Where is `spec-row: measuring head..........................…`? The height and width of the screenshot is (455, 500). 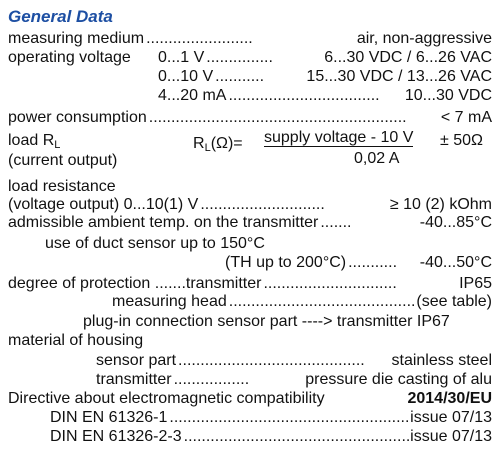 spec-row: measuring head..........................… is located at coordinates (302, 301).